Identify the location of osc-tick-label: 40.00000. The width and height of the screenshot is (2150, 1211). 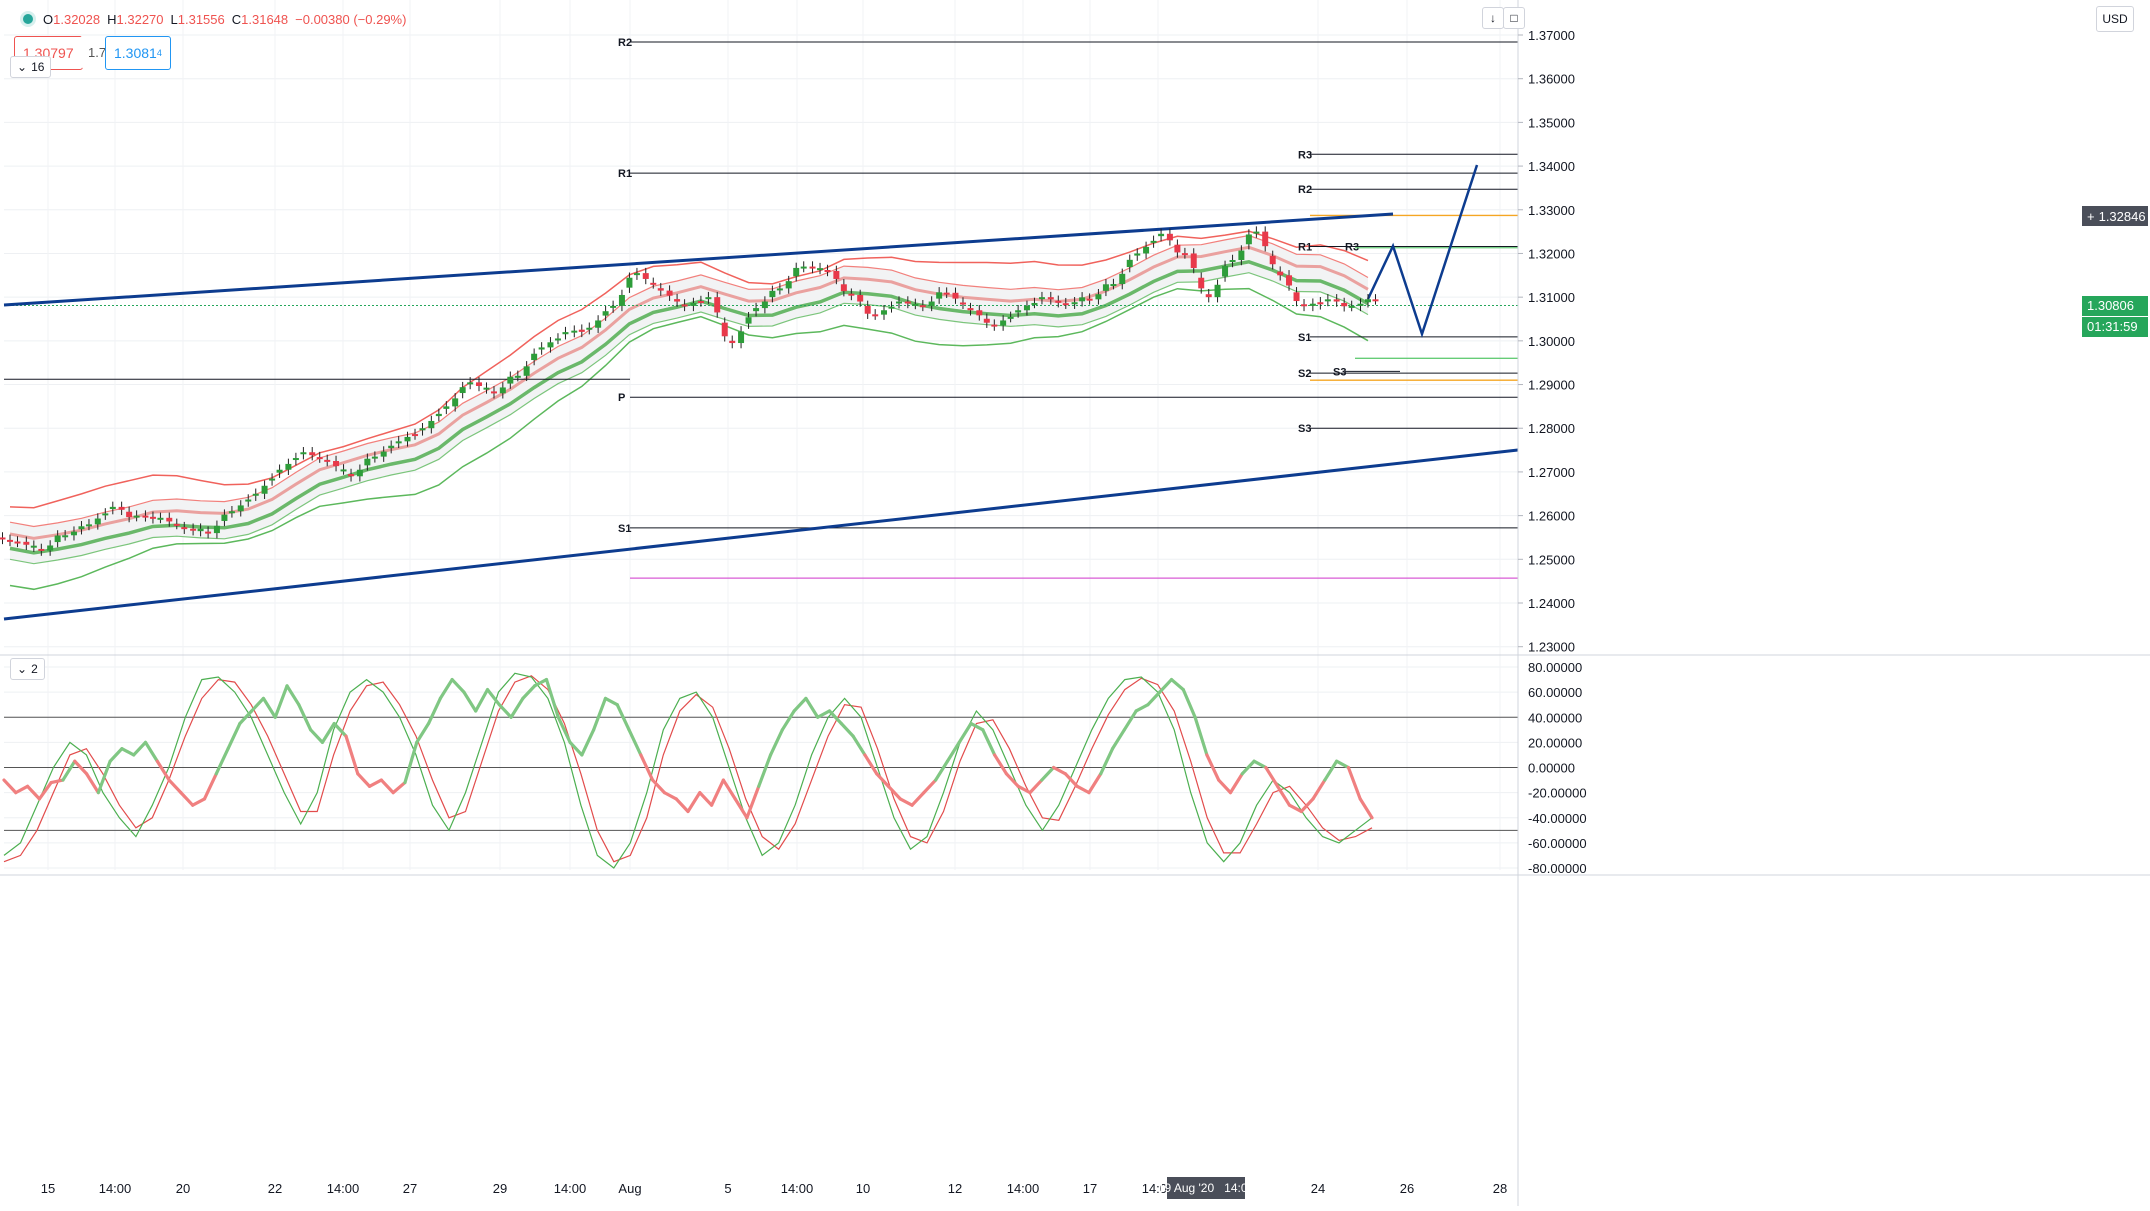
(1555, 717).